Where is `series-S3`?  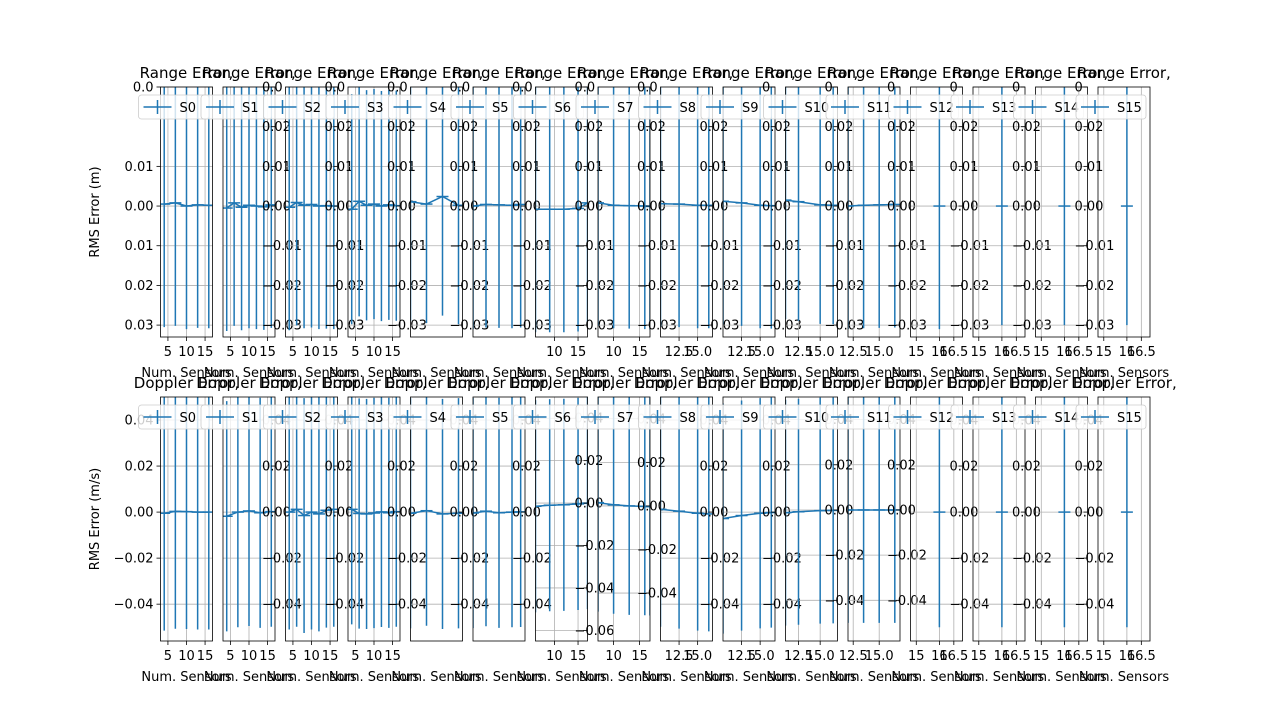
series-S3 is located at coordinates (374, 513).